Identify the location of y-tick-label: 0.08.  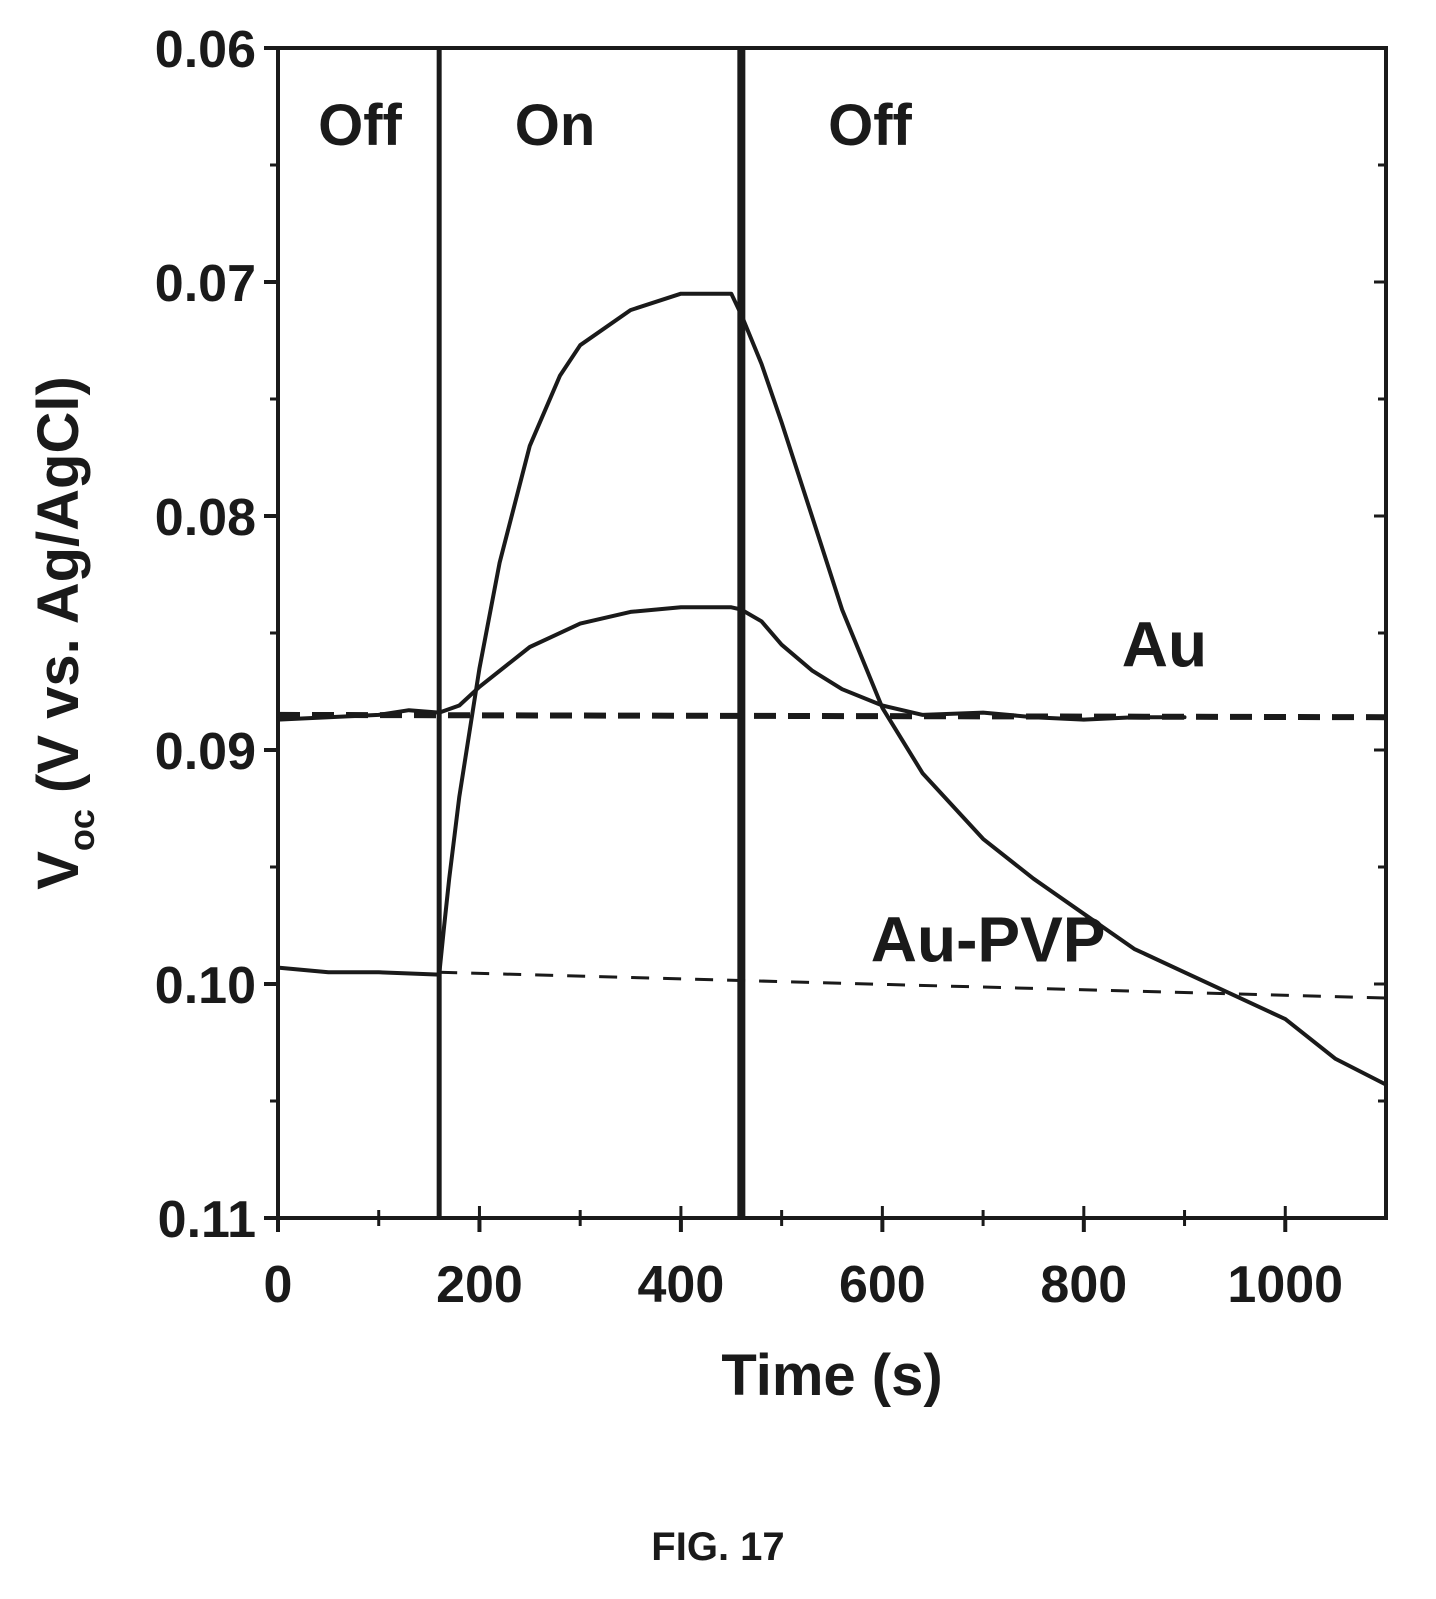
(205, 518).